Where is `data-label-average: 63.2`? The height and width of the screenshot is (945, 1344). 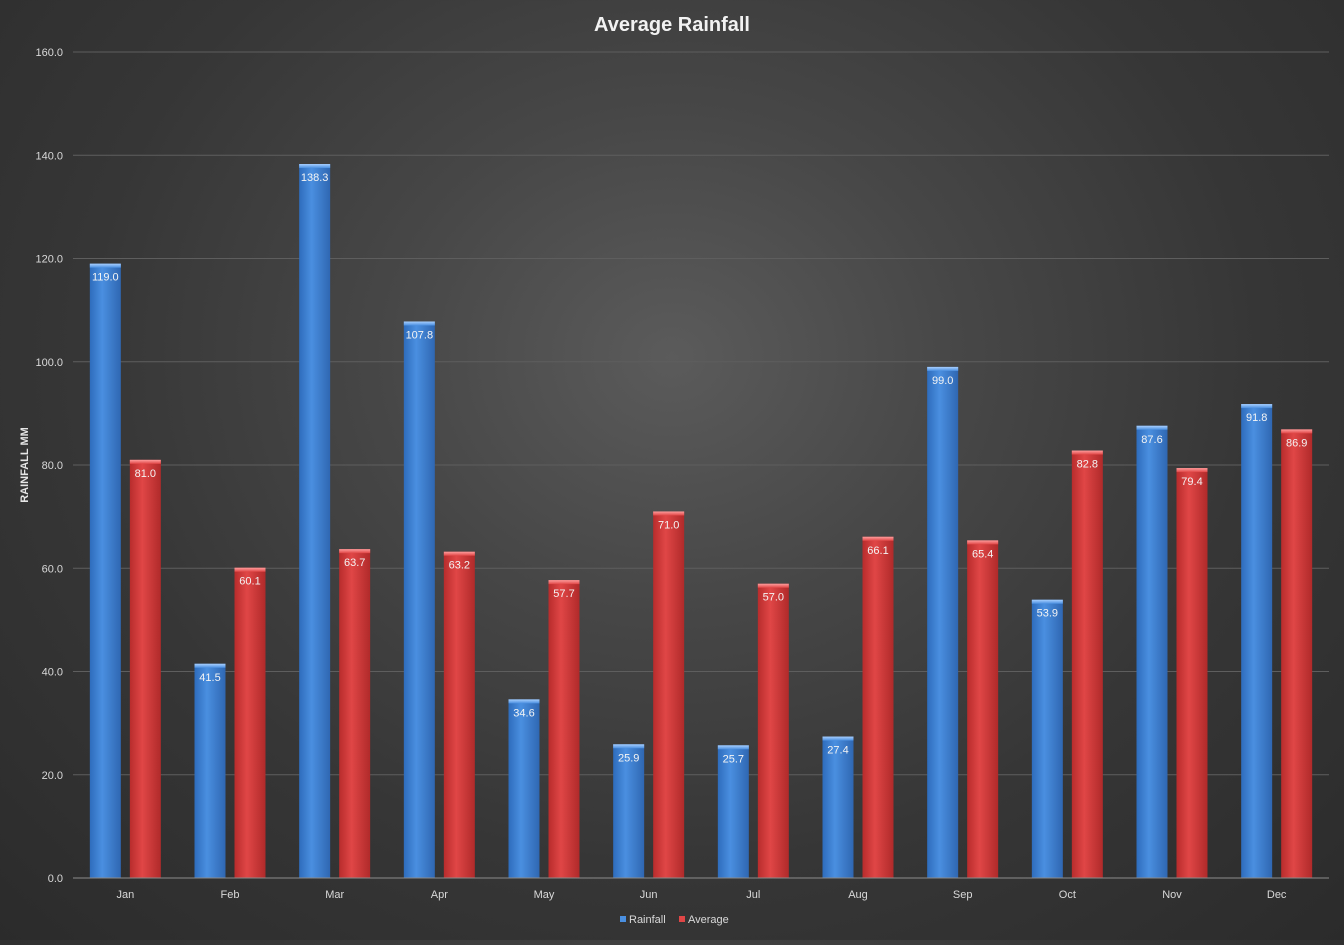 data-label-average: 63.2 is located at coordinates (459, 566).